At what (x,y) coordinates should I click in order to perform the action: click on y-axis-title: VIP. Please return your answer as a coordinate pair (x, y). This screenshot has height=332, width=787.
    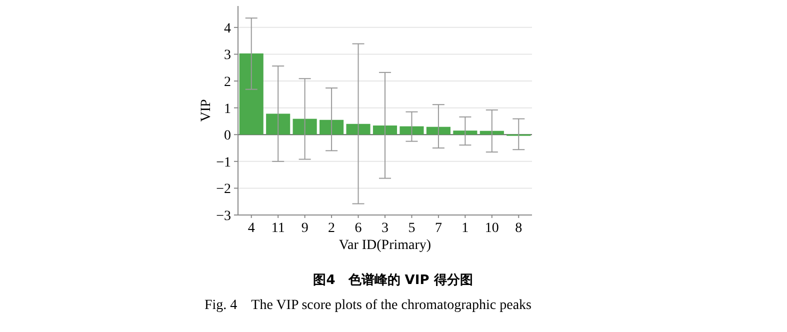
    Looking at the image, I should click on (206, 110).